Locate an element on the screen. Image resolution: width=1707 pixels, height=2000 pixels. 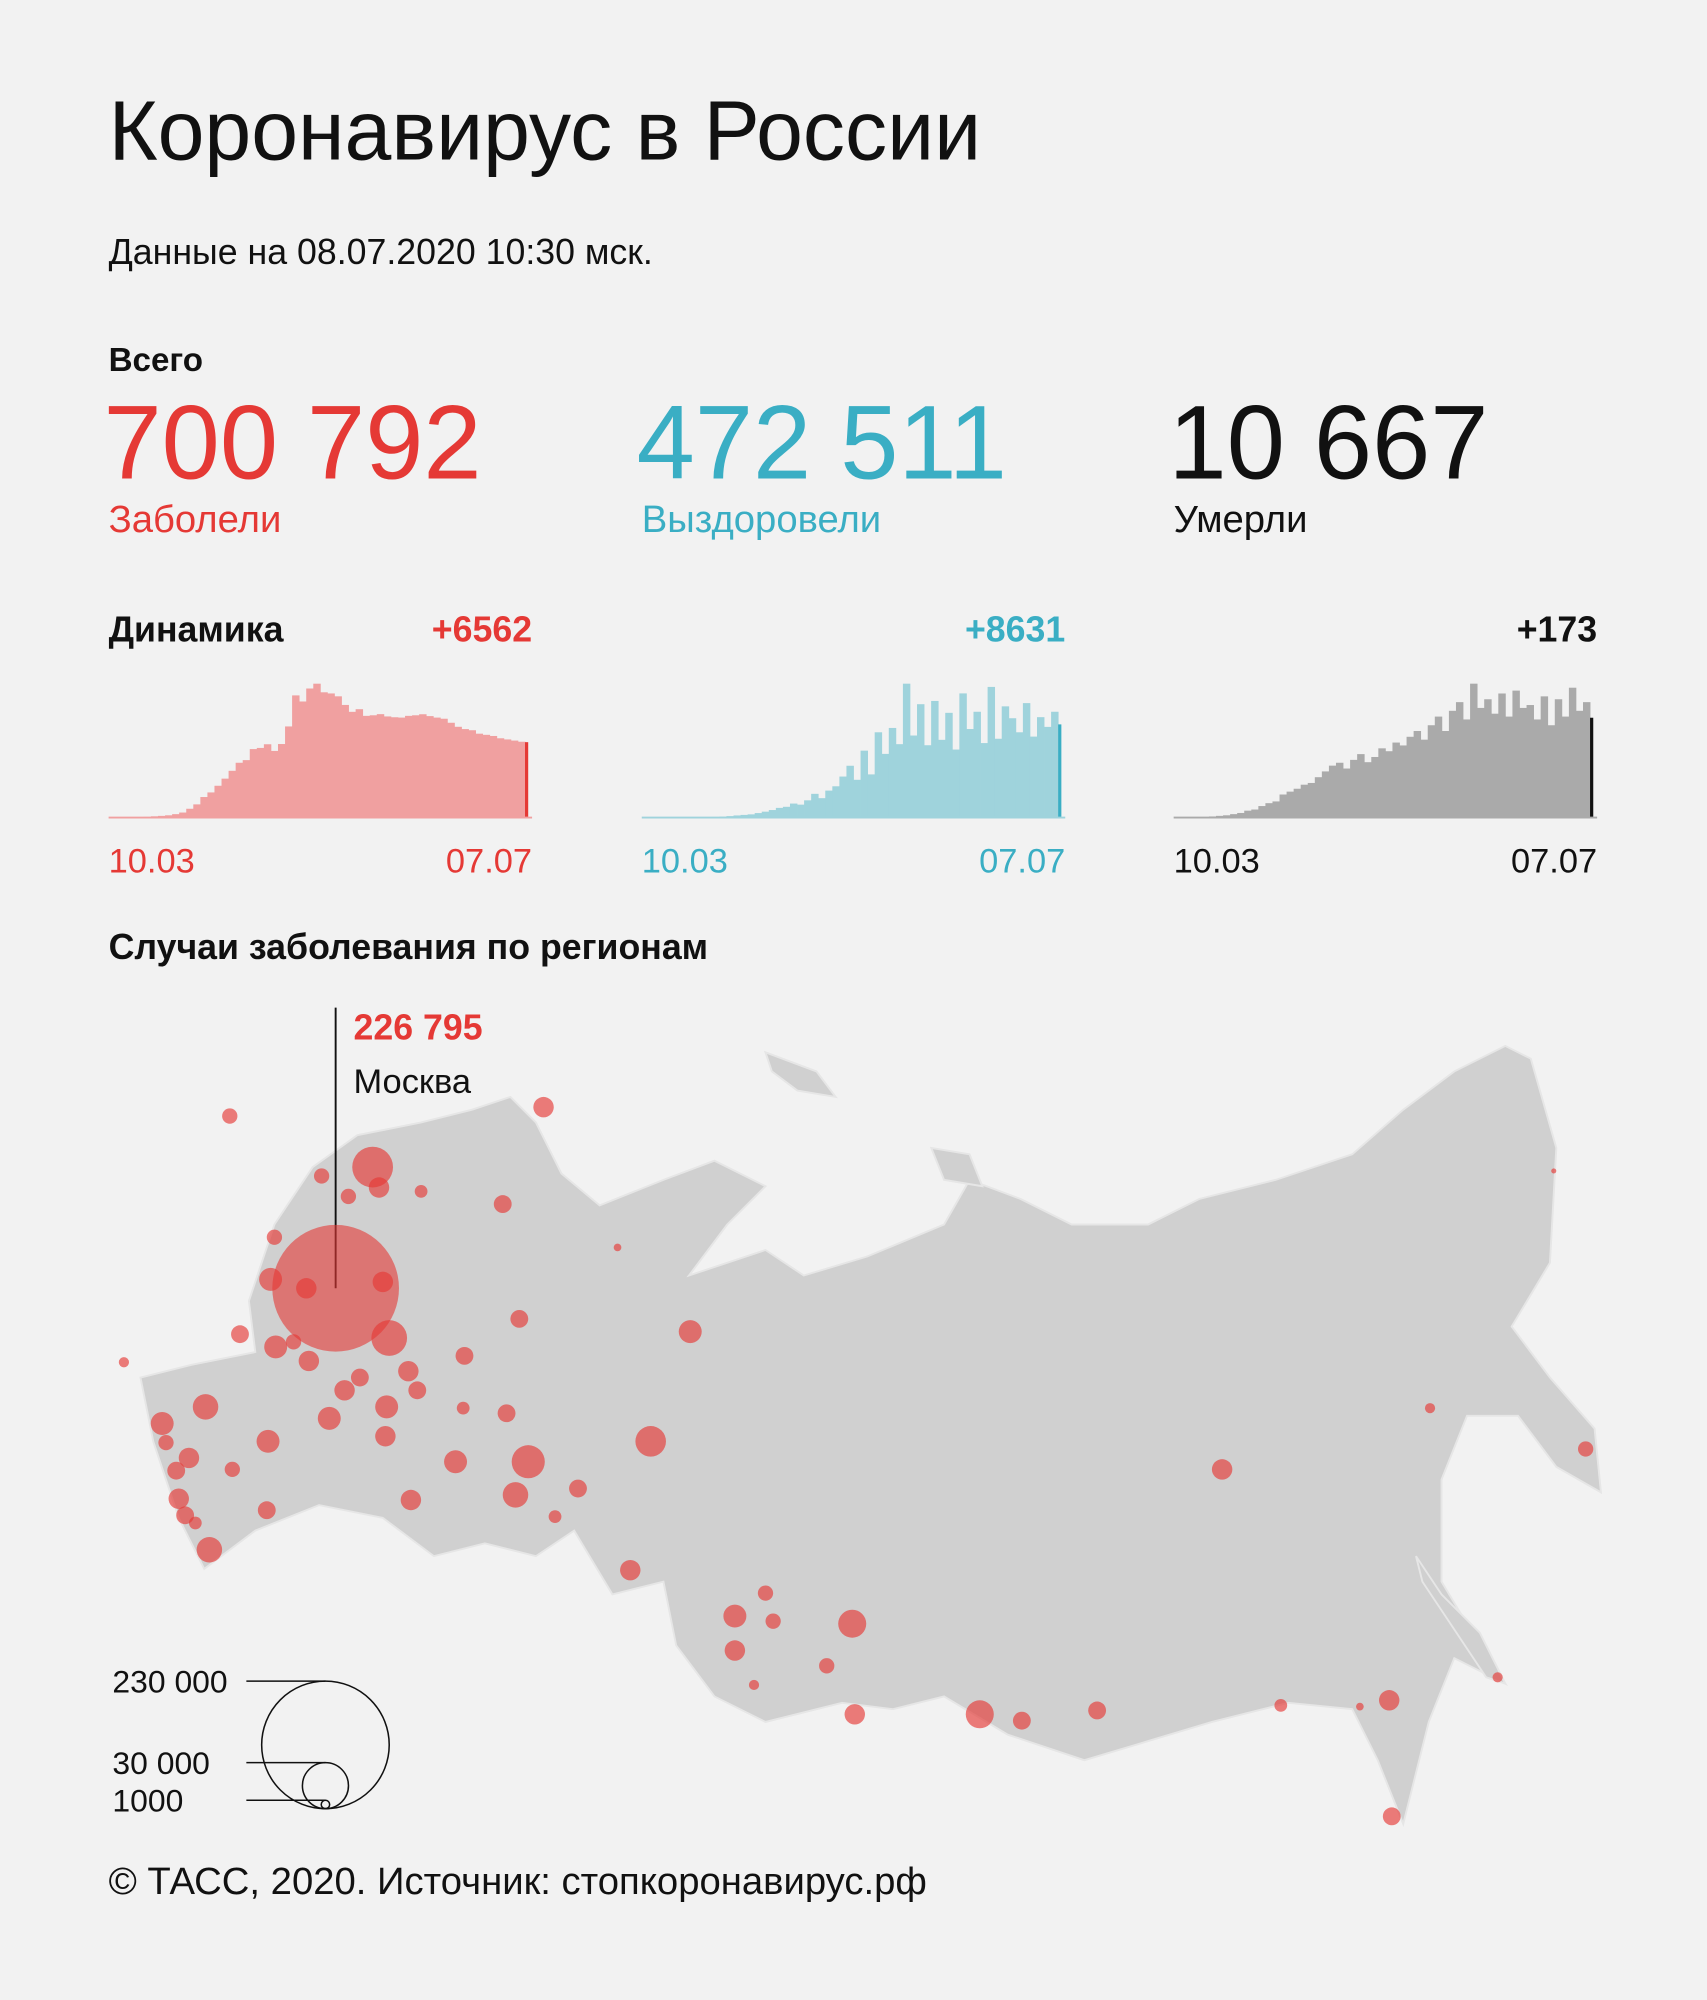
total-label: Умерли is located at coordinates (1241, 519).